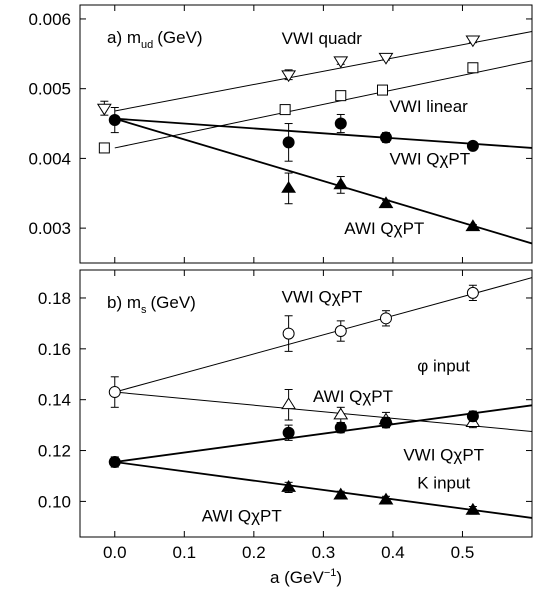 The height and width of the screenshot is (591, 537). Describe the element at coordinates (49, 228) in the screenshot. I see `y-tick-label-a: 0.003` at that location.